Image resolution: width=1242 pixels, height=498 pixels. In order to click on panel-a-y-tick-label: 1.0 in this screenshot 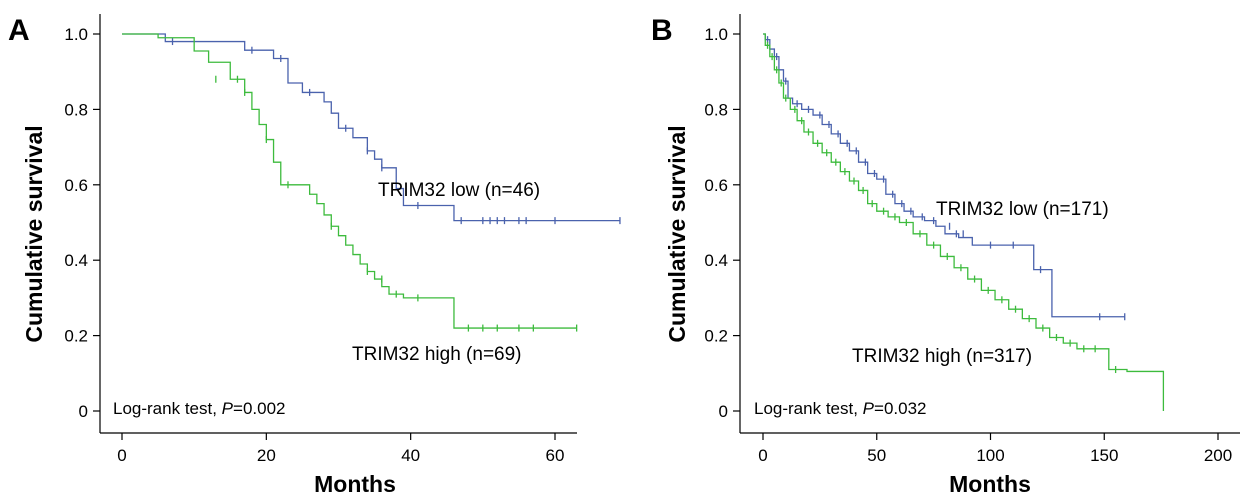, I will do `click(76, 34)`.